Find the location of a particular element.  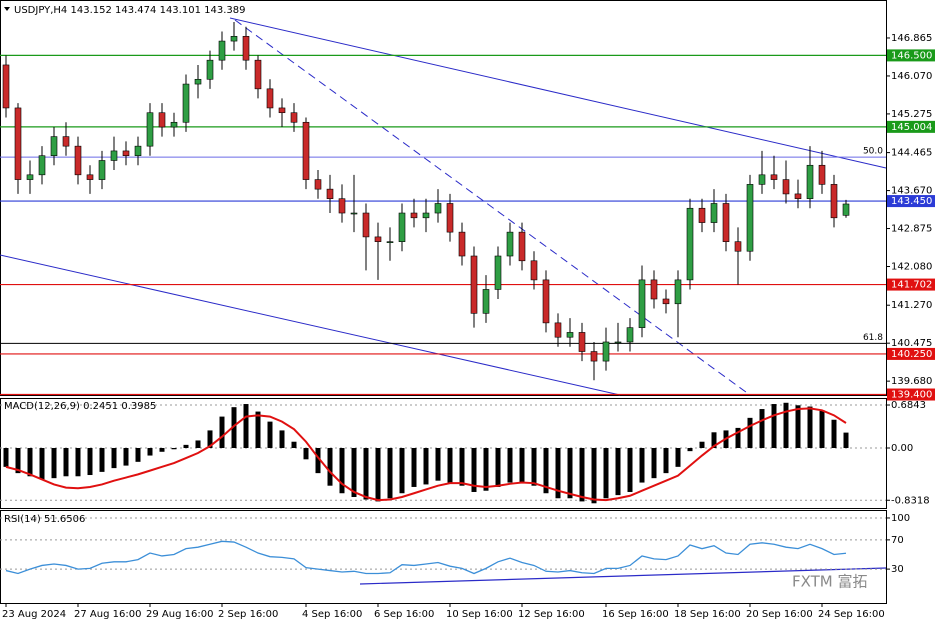

indicator-title: MACD(12,26,9) 0.2451 0.3985 is located at coordinates (80, 406).